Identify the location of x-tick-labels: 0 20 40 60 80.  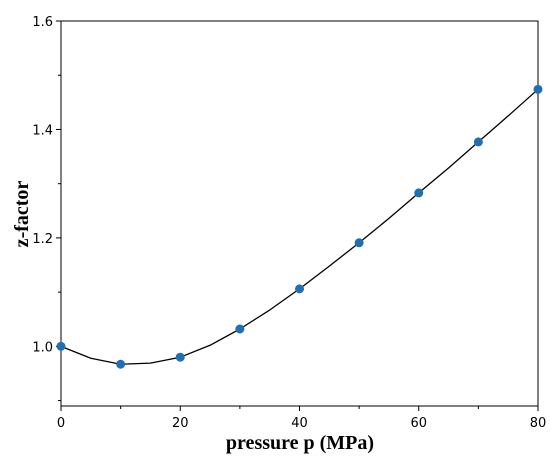
(301, 423).